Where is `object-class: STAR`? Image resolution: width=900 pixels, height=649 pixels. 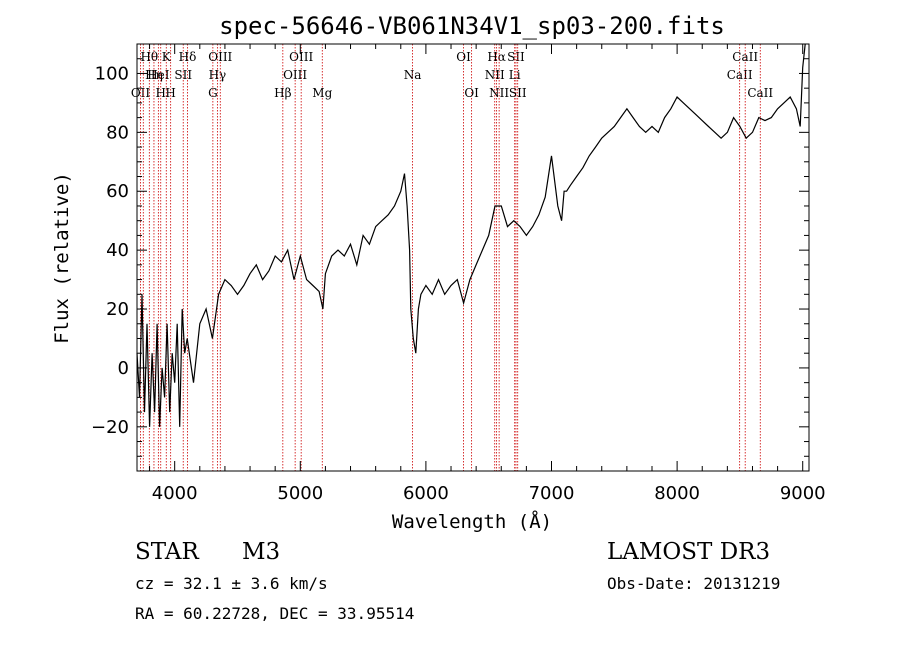 object-class: STAR is located at coordinates (167, 552).